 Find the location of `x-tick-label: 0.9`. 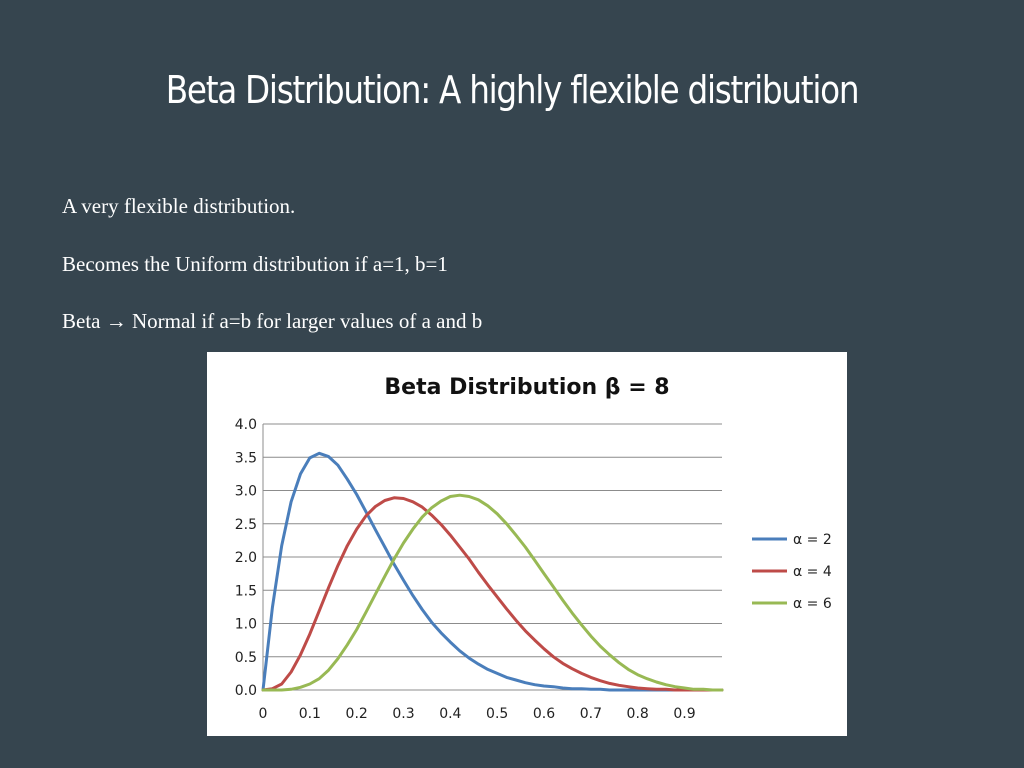

x-tick-label: 0.9 is located at coordinates (684, 714).